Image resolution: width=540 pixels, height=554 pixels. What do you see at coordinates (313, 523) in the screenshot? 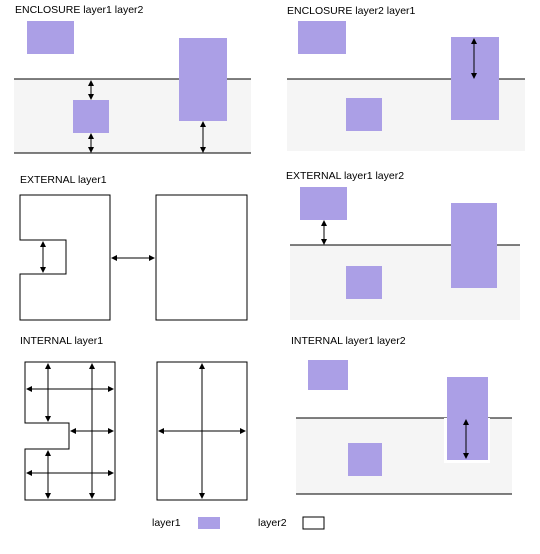
I see `legend-swatch-layer2` at bounding box center [313, 523].